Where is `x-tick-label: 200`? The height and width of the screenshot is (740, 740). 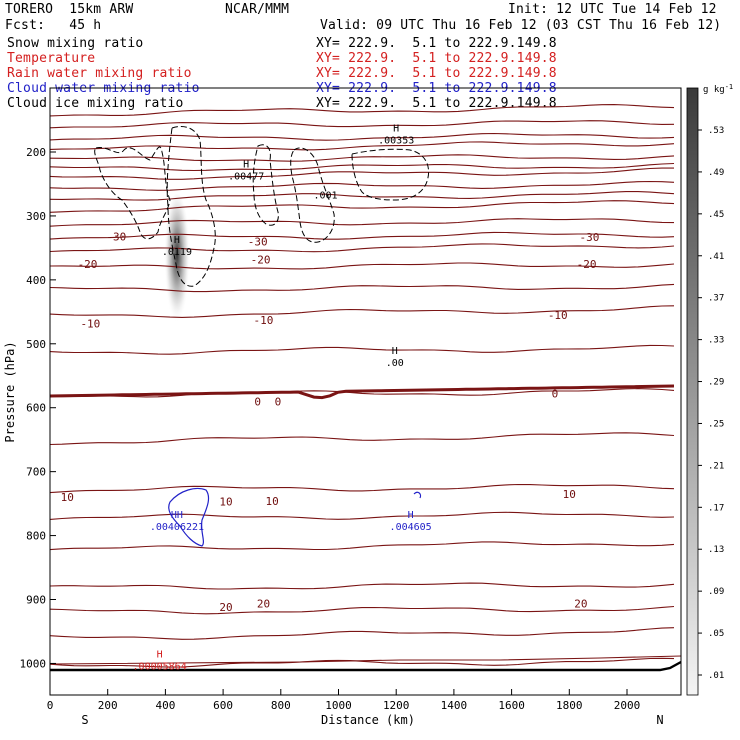 x-tick-label: 200 is located at coordinates (108, 705).